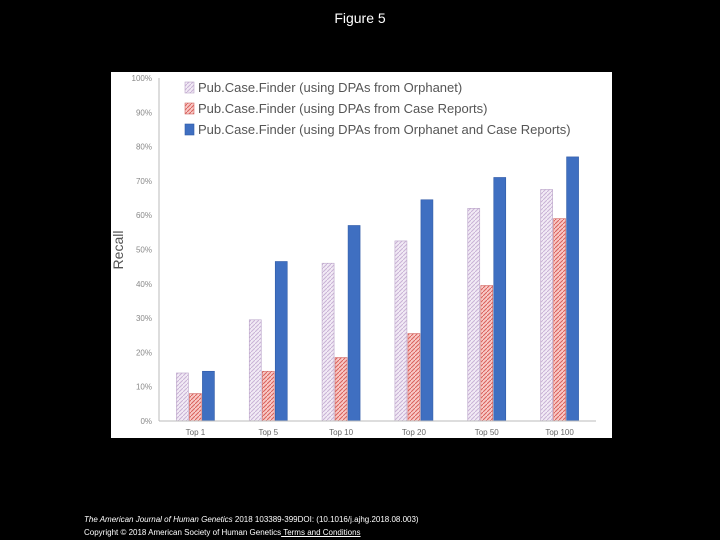  Describe the element at coordinates (144, 284) in the screenshot. I see `y-tick-label: 40%` at that location.